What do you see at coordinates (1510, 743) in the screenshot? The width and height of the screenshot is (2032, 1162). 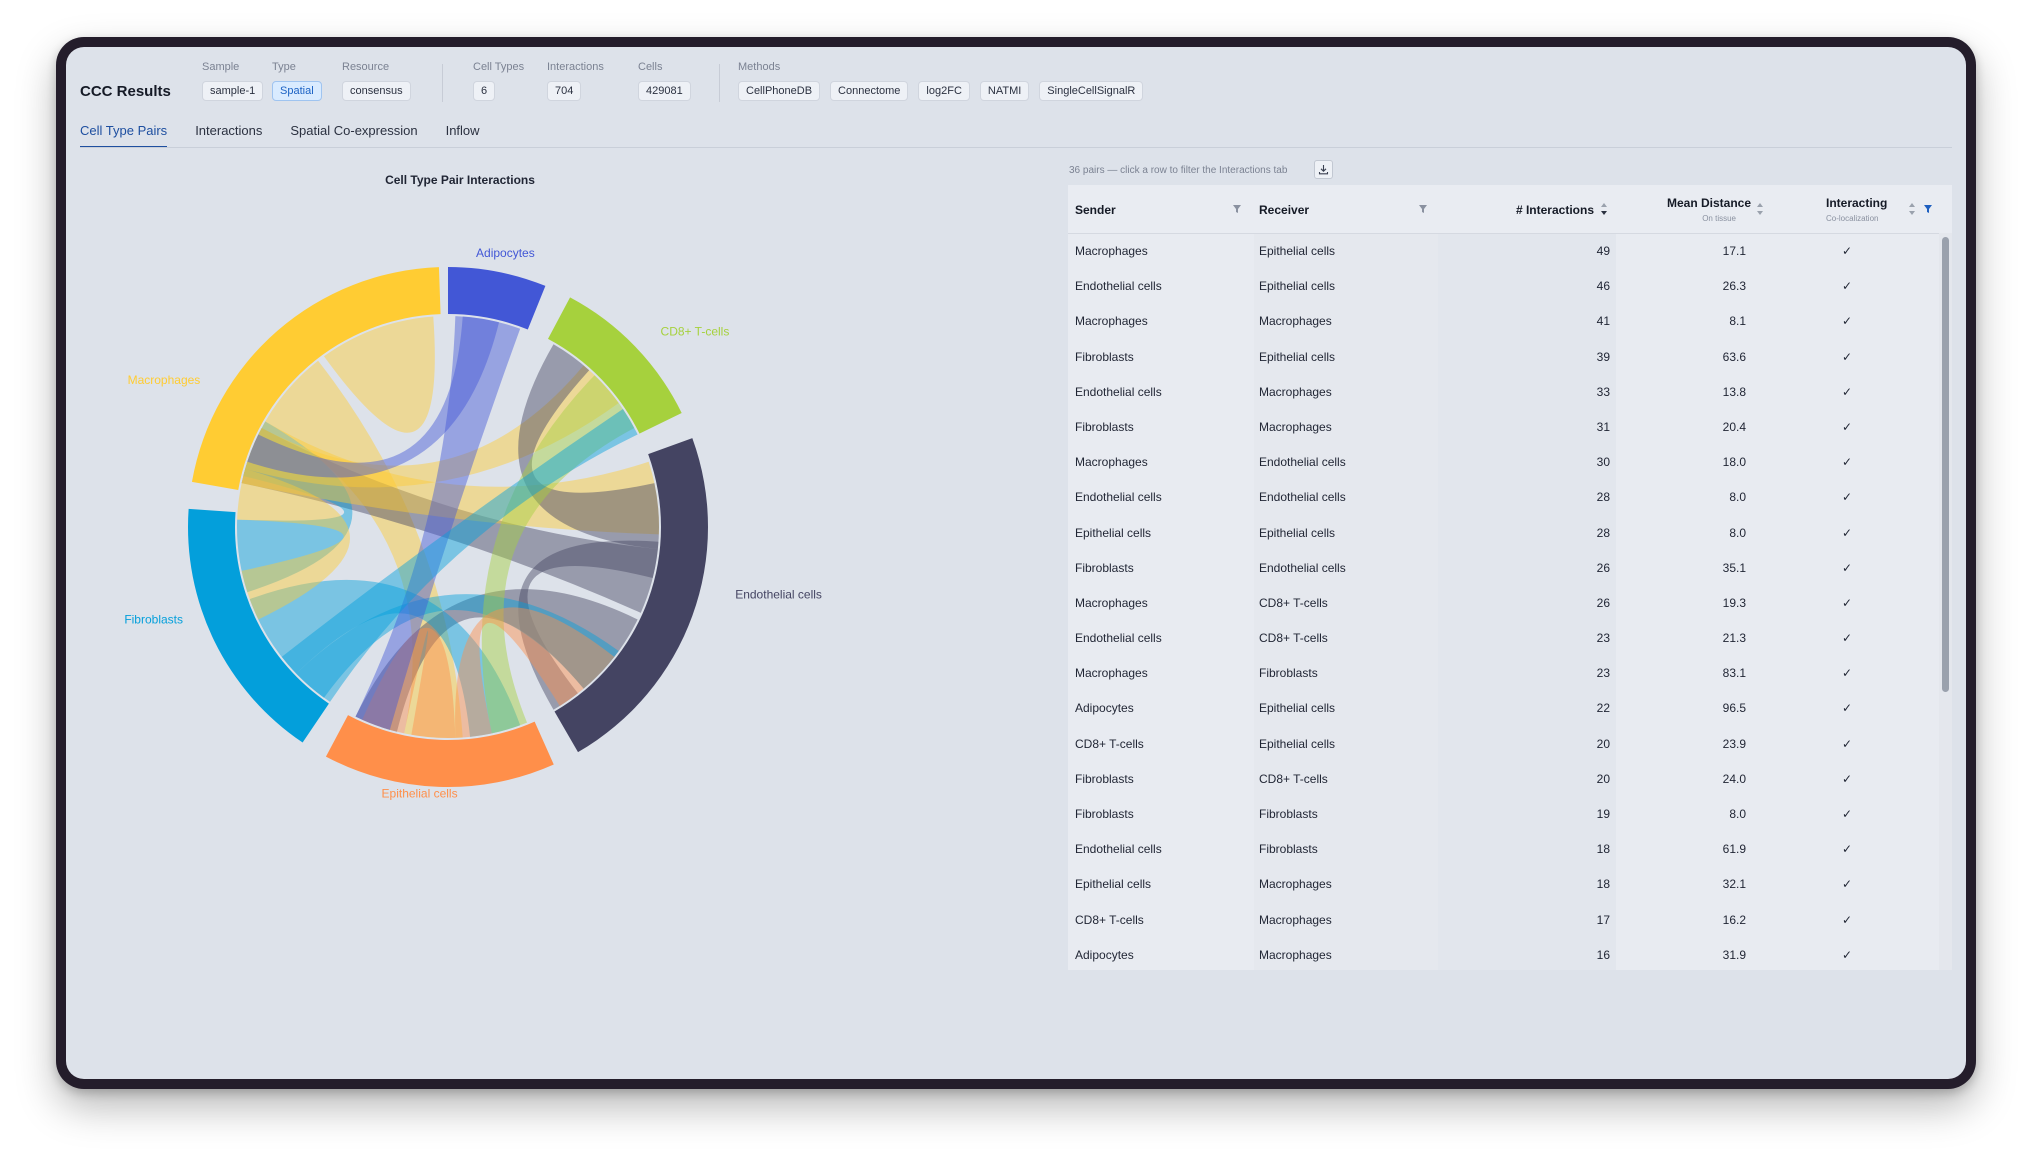 I see `table-row: CD8+ T-cells Epithelial cells 20 23.9 ✓` at bounding box center [1510, 743].